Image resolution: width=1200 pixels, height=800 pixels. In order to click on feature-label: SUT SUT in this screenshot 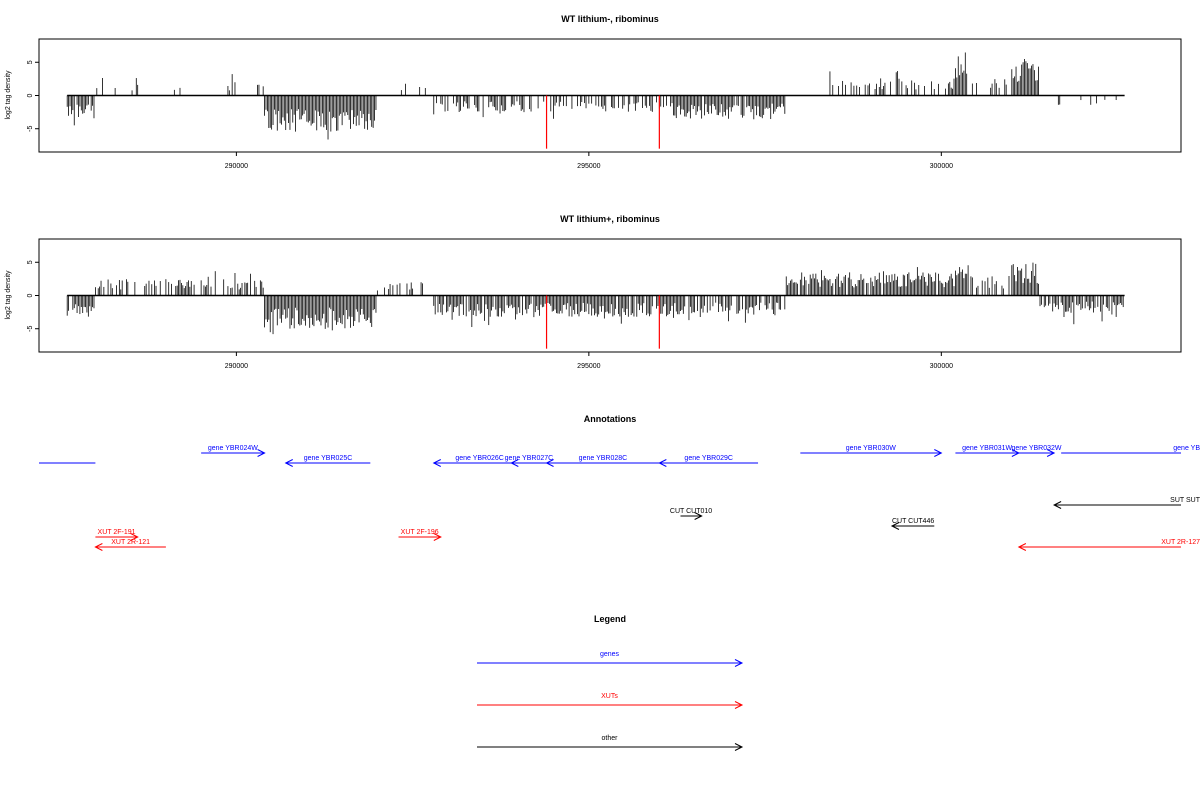, I will do `click(1185, 500)`.